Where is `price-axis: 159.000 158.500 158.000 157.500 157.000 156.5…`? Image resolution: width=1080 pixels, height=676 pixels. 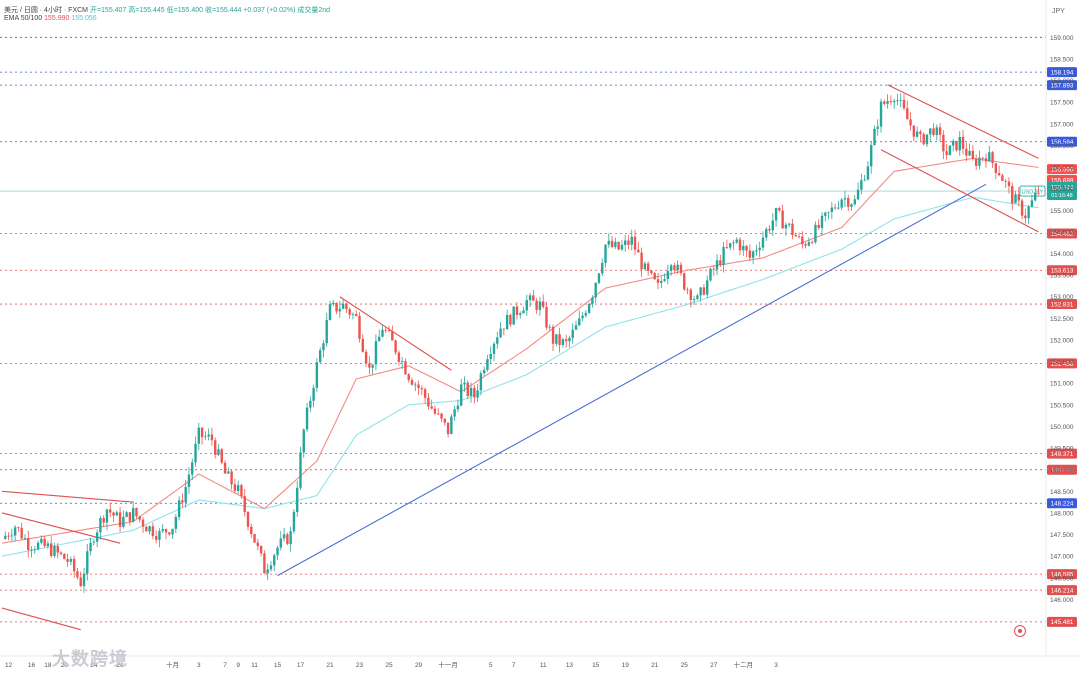
price-axis: 159.000 158.500 158.000 157.500 157.000 156.5… is located at coordinates (1059, 328).